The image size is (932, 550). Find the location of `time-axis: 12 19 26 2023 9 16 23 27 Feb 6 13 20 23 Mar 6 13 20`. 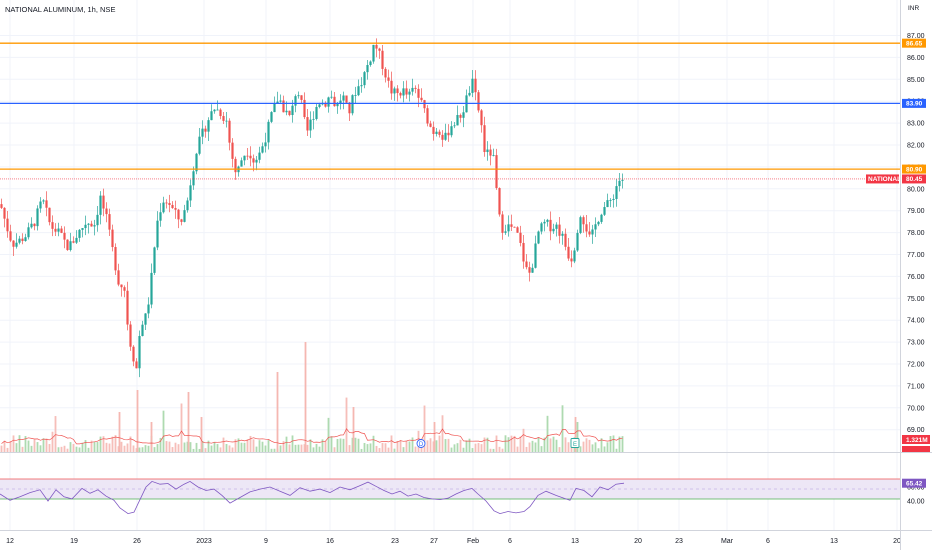

time-axis: 12 19 26 2023 9 16 23 27 Feb 6 13 20 23 Mar 6 13 20 is located at coordinates (453, 541).